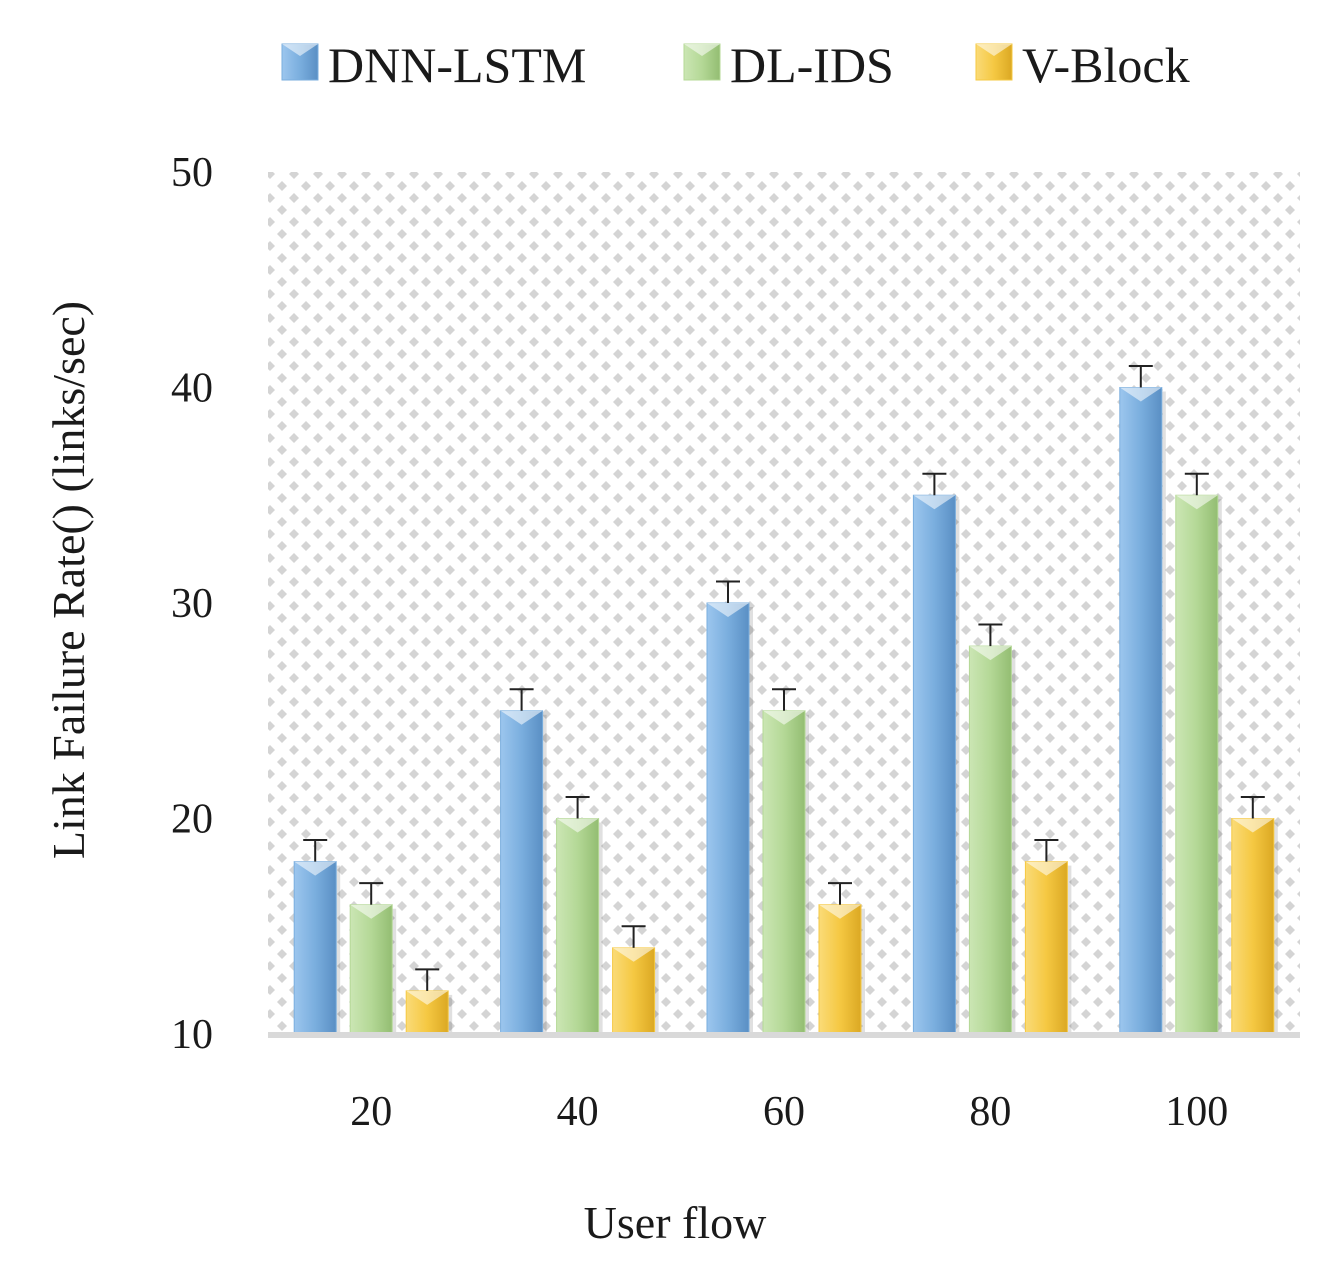 The width and height of the screenshot is (1338, 1273). I want to click on legend: DNN-LSTM DL-IDS V-Block, so click(735, 65).